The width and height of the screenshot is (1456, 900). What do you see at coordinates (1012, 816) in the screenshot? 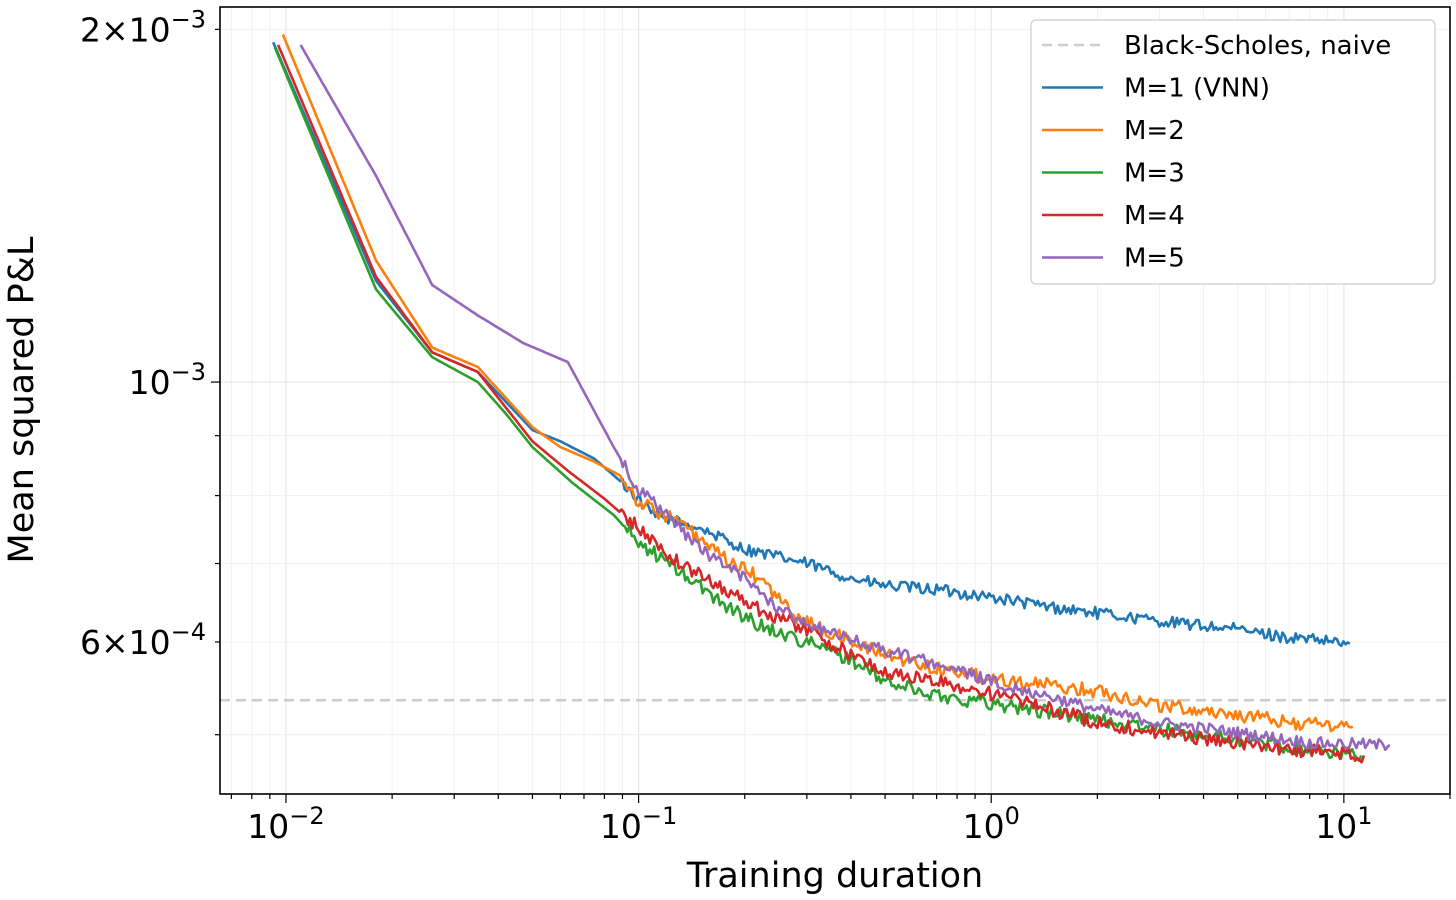
I see `x-tick-exponent: 0` at bounding box center [1012, 816].